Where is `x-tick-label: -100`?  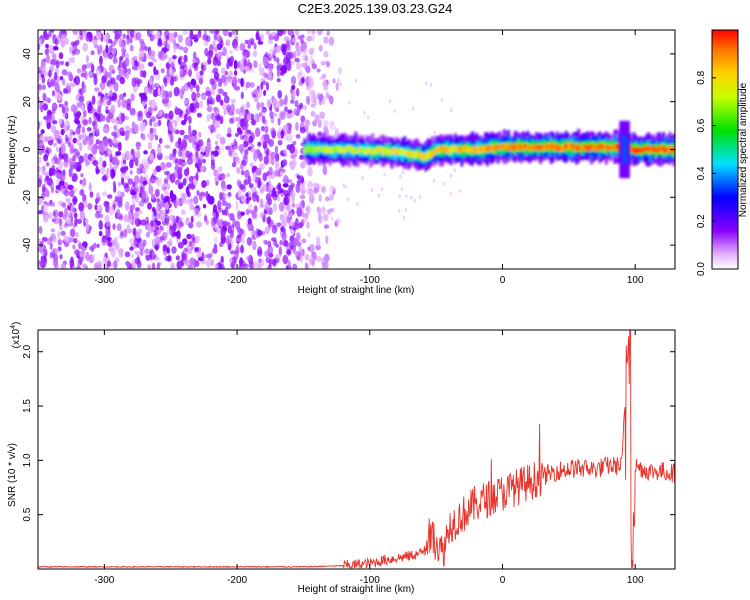 x-tick-label: -100 is located at coordinates (370, 280).